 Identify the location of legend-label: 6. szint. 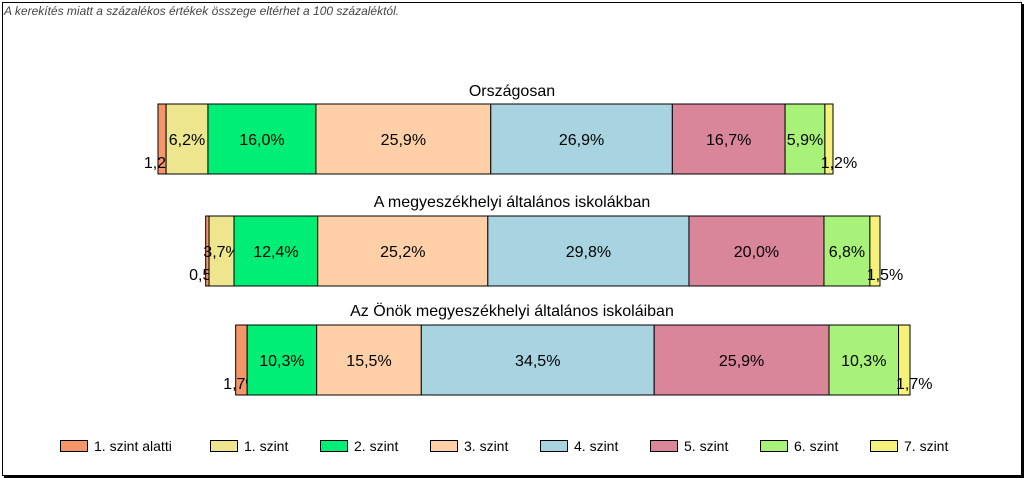
(816, 446).